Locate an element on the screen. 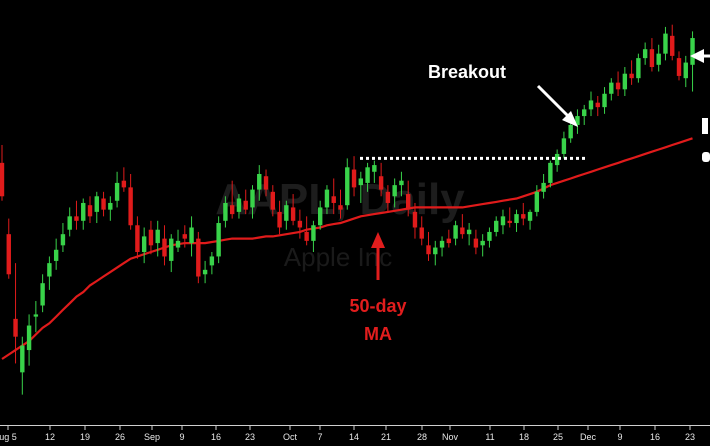  x-tick-label: ug 5 is located at coordinates (8, 437).